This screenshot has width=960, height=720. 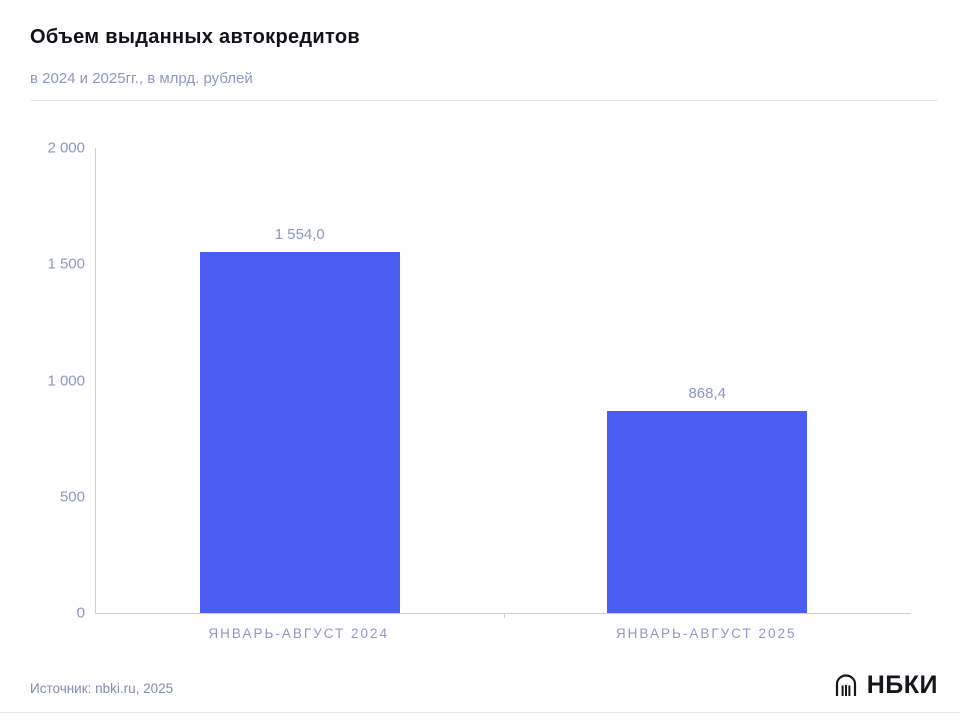 What do you see at coordinates (80, 613) in the screenshot?
I see `y-tick-label: 0` at bounding box center [80, 613].